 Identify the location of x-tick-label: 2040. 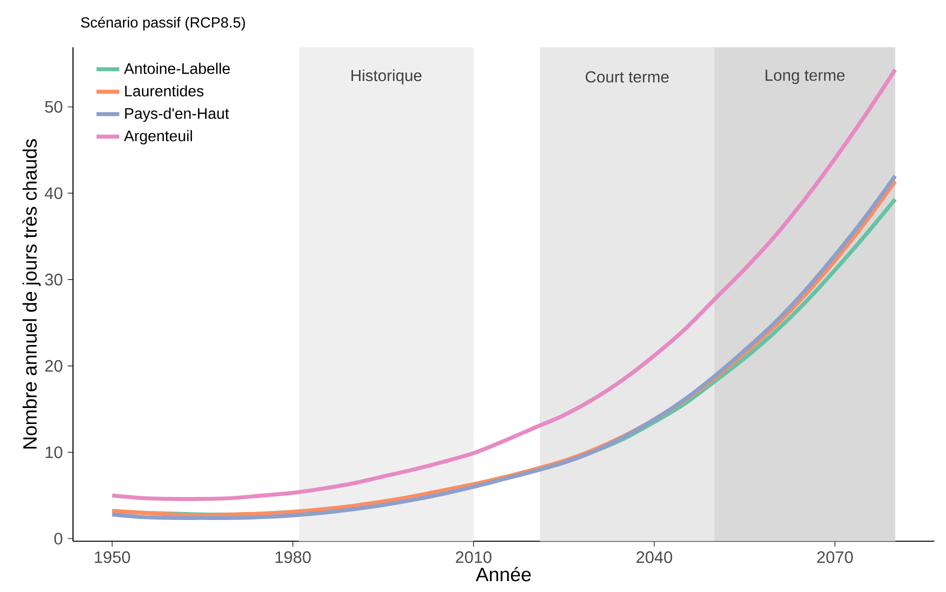
(654, 557).